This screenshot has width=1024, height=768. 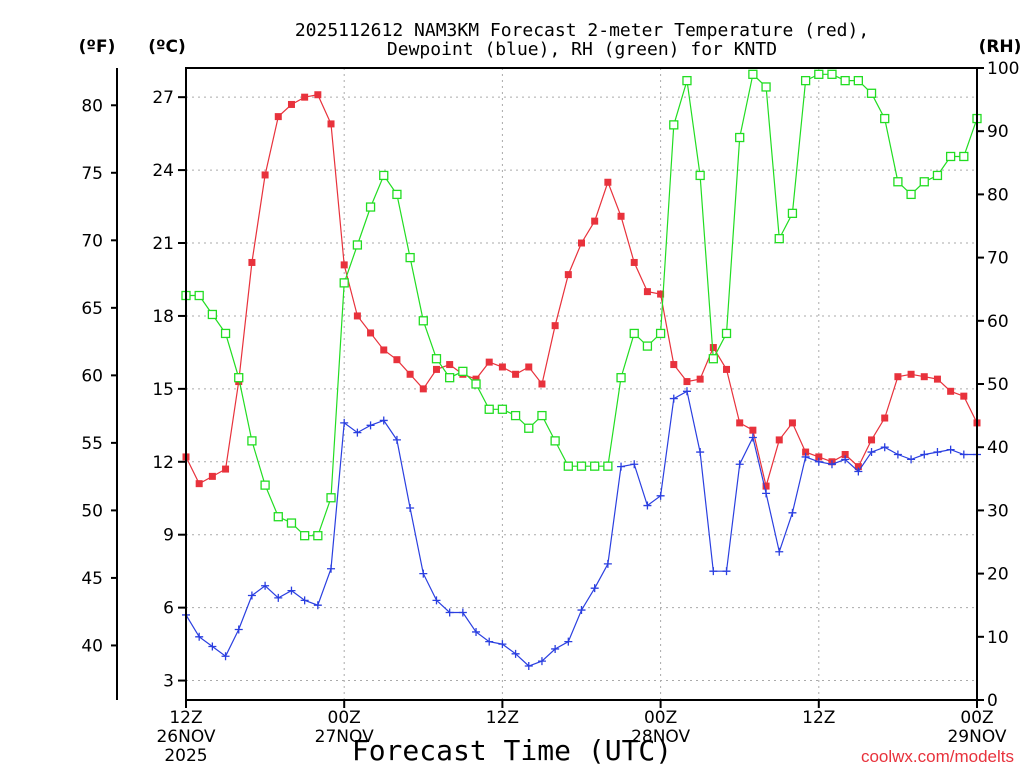 What do you see at coordinates (512, 750) in the screenshot?
I see `x-axis-label: Forecast Time (UTC)` at bounding box center [512, 750].